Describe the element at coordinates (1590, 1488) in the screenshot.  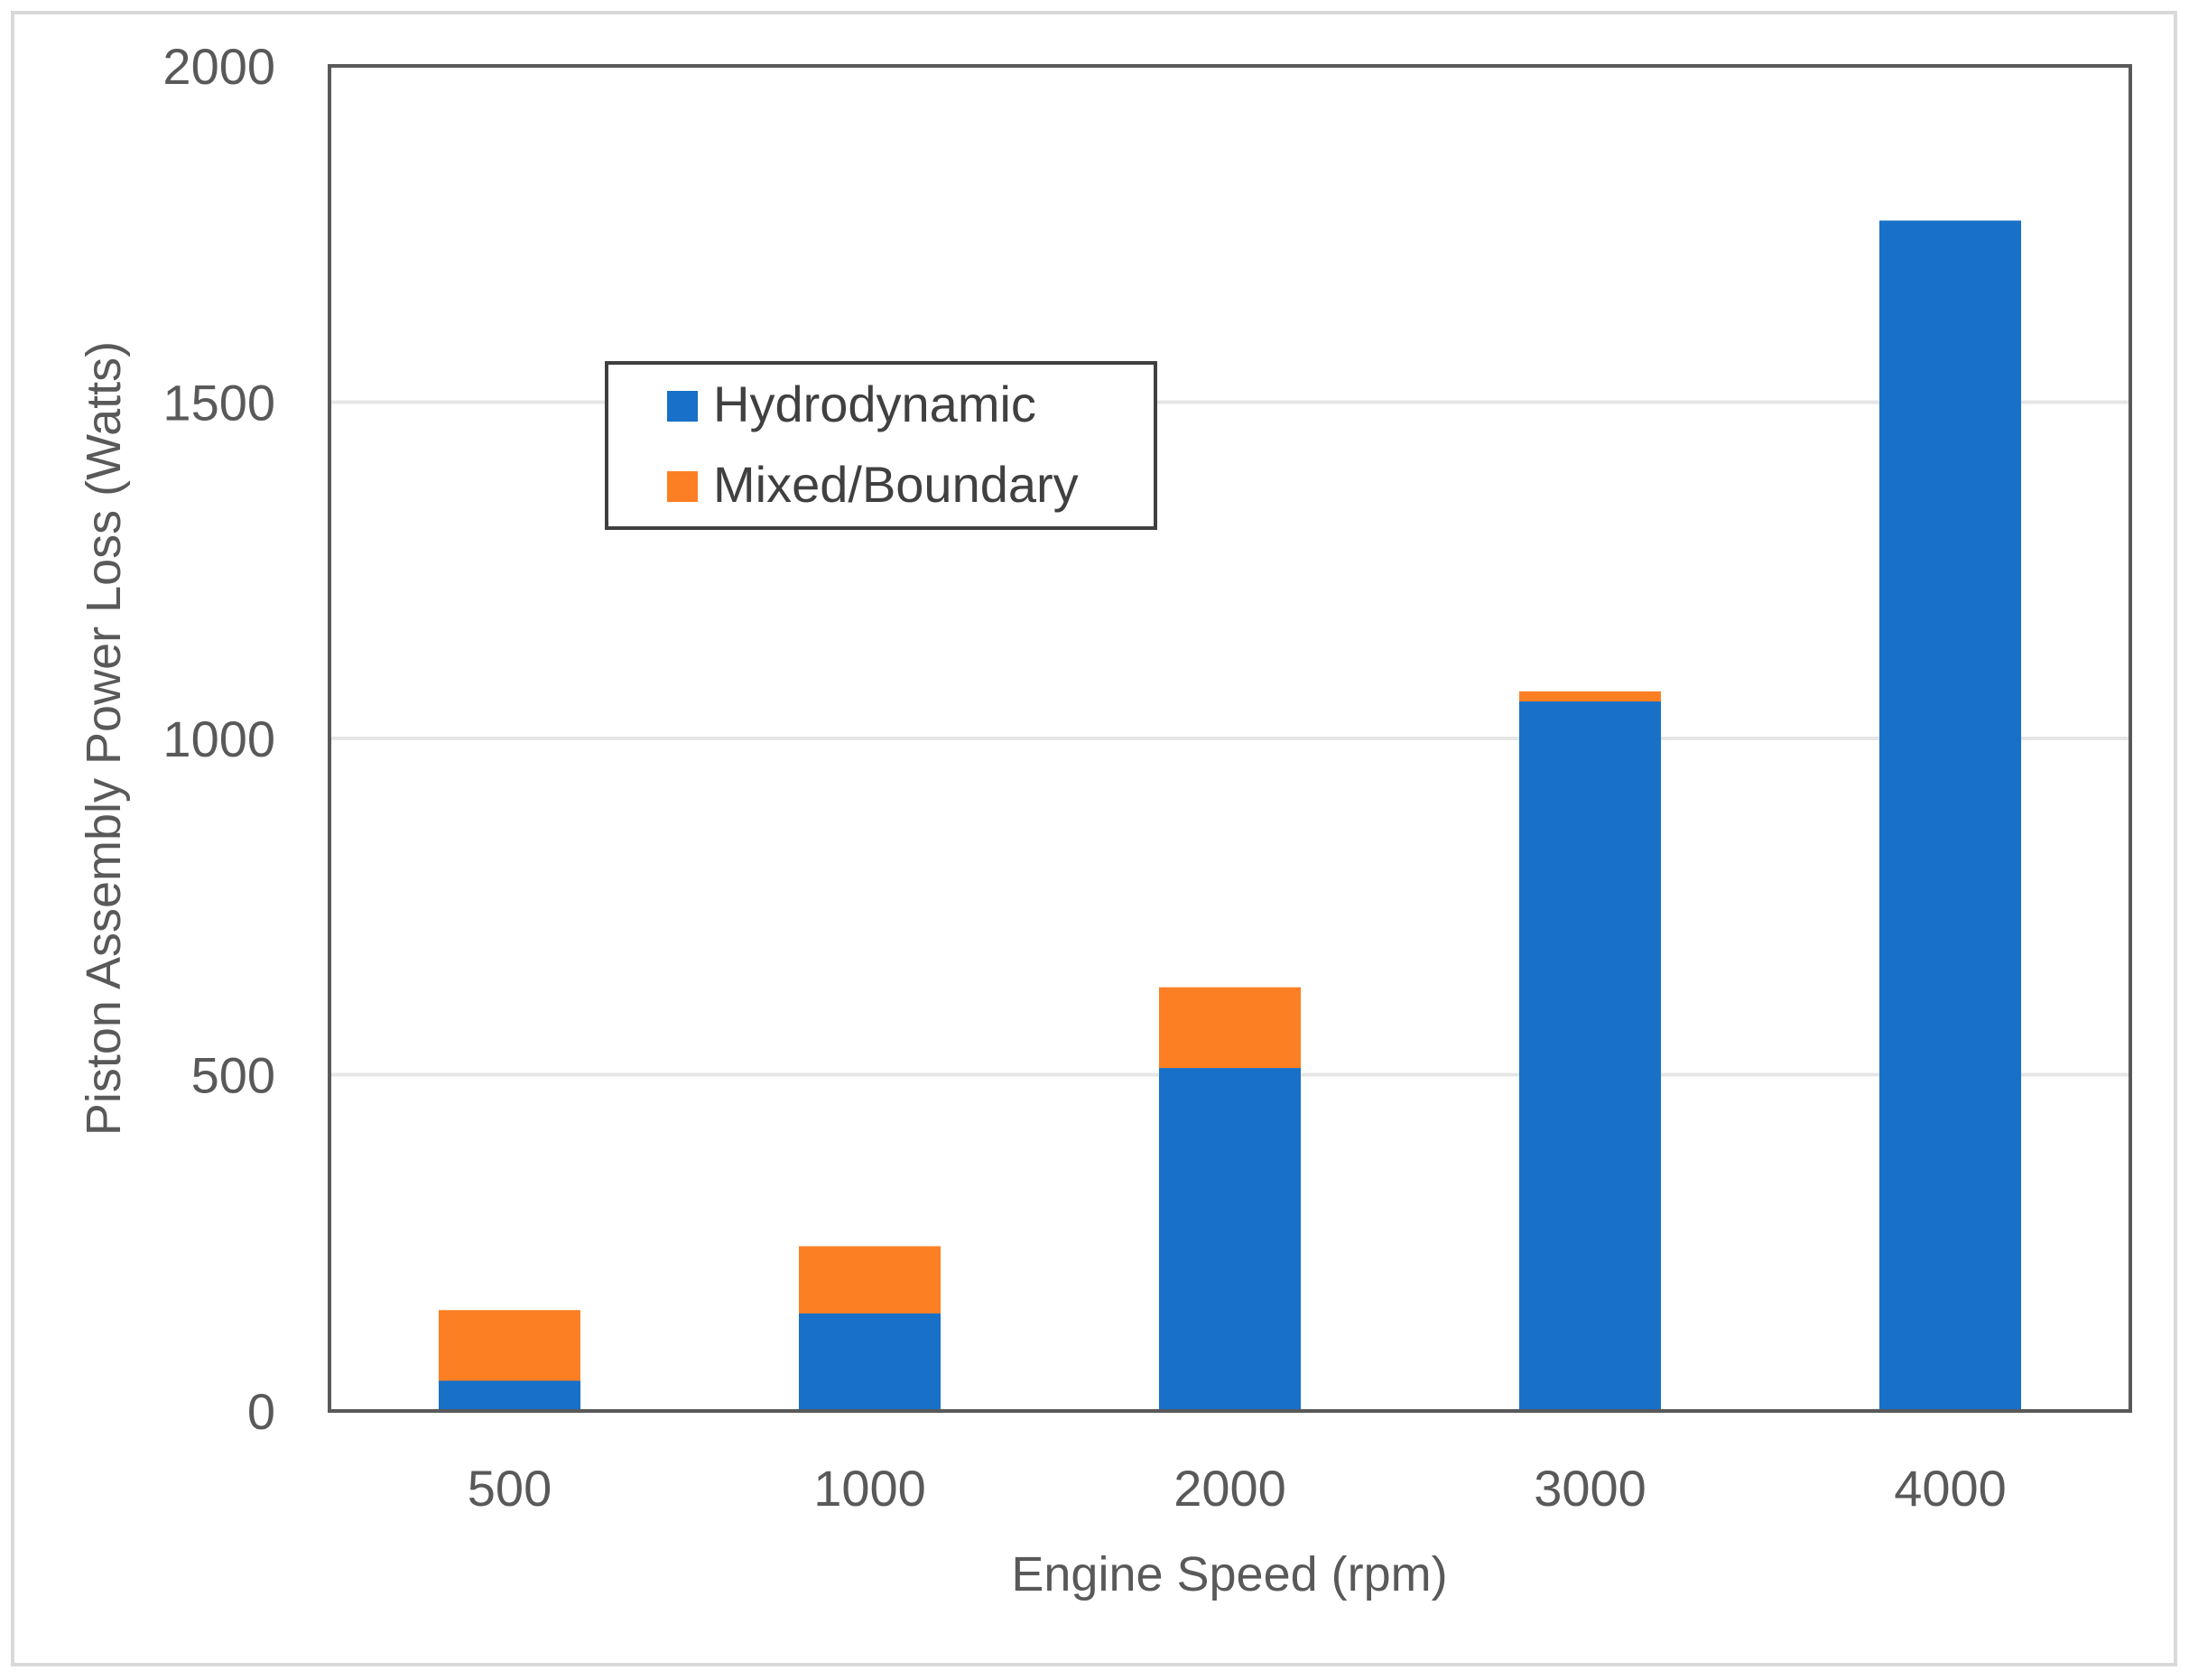
I see `x-tick-label: 3000` at that location.